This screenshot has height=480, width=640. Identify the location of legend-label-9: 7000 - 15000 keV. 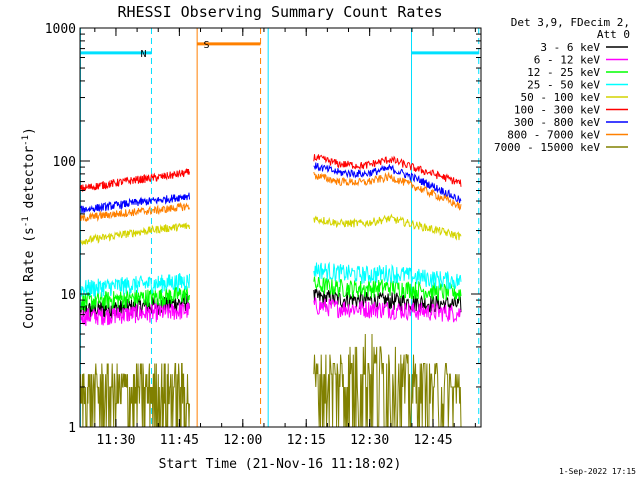
(547, 147).